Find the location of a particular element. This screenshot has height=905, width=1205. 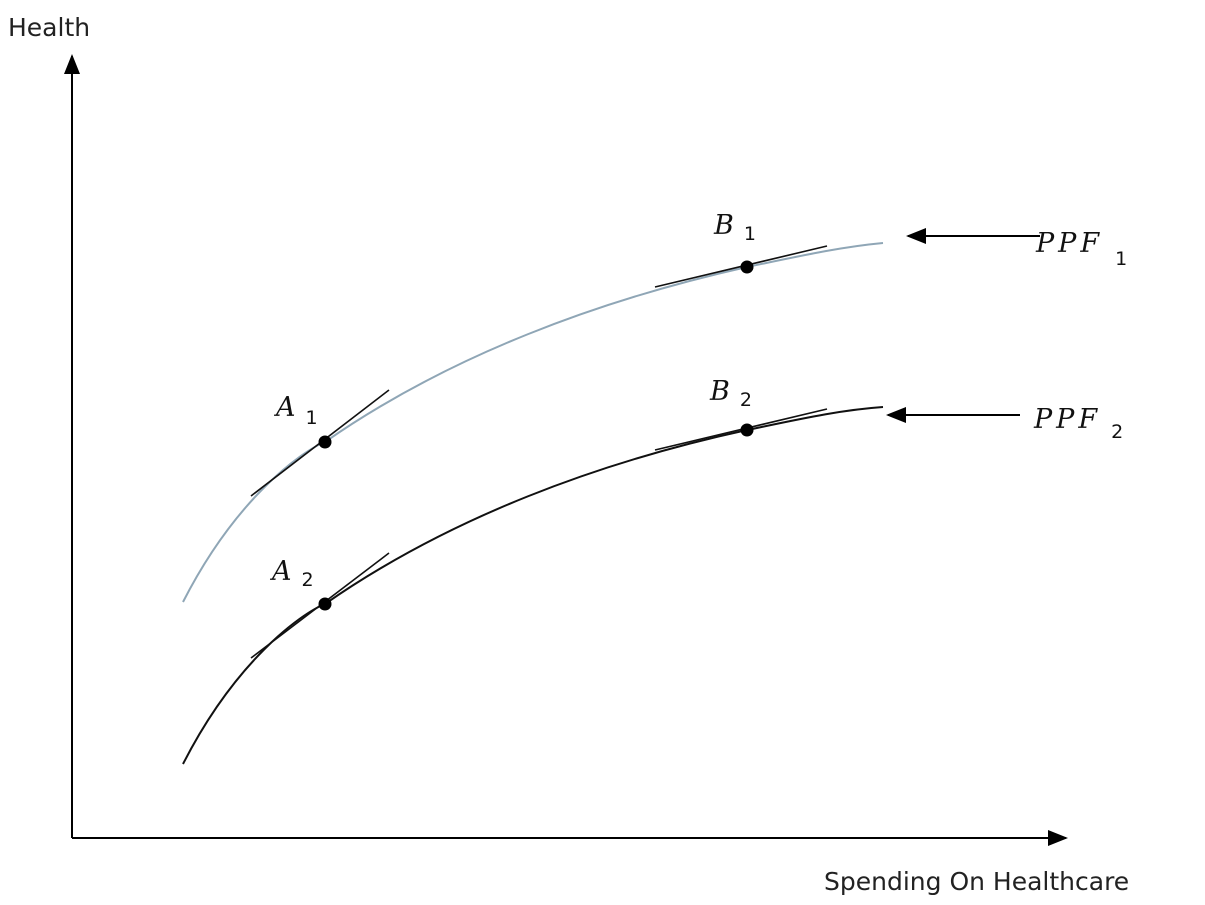

curve-label: PPF 1 is located at coordinates (1083, 249).